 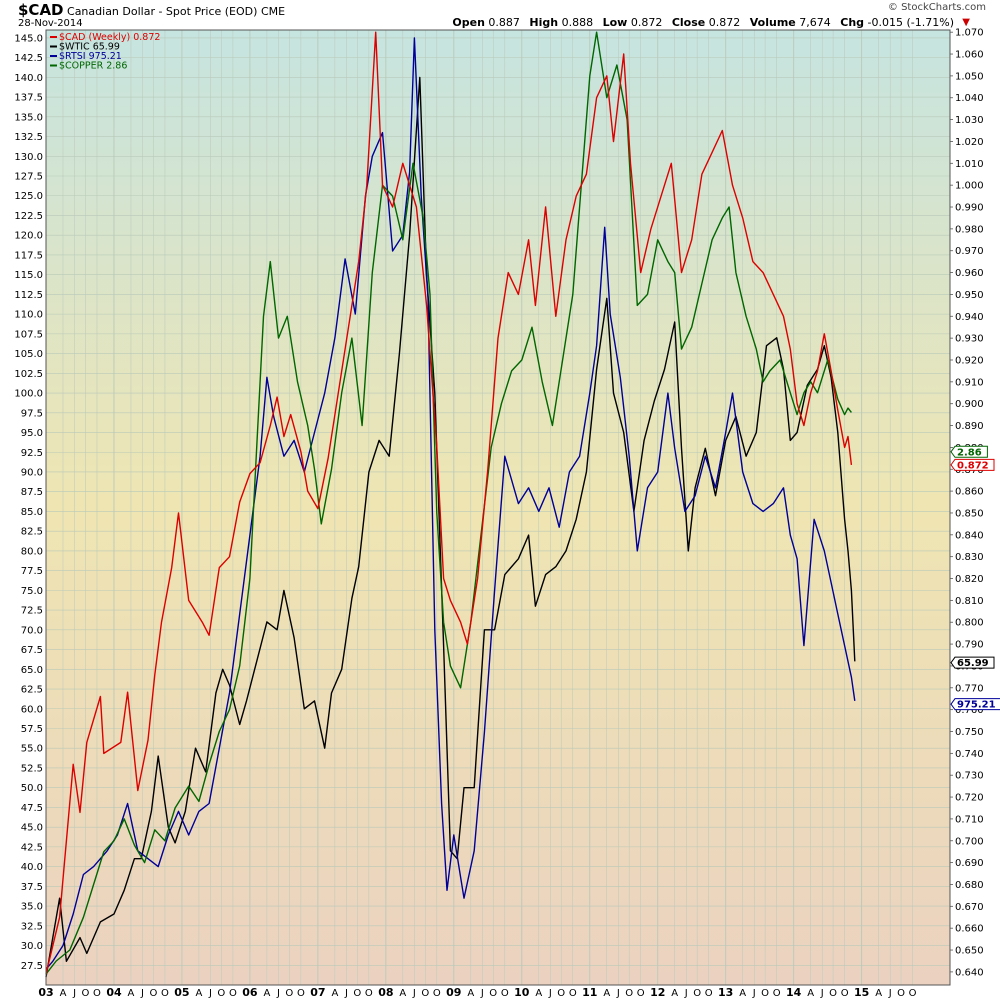 What do you see at coordinates (969, 404) in the screenshot?
I see `right-tick-label: 0.900` at bounding box center [969, 404].